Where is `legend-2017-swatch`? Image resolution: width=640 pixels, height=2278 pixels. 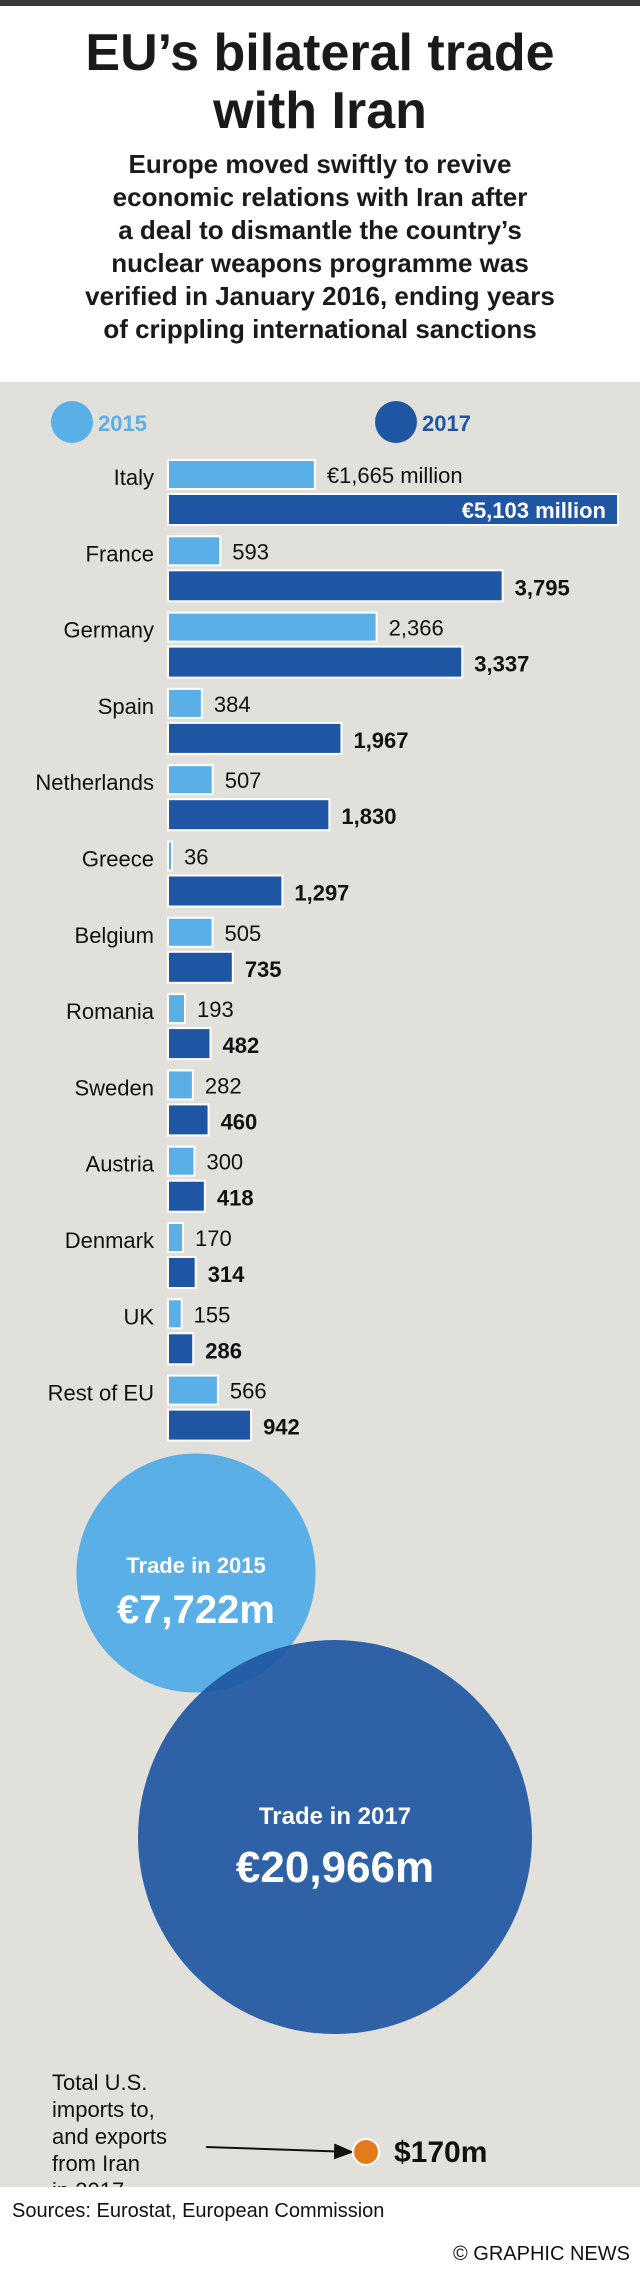 legend-2017-swatch is located at coordinates (396, 422).